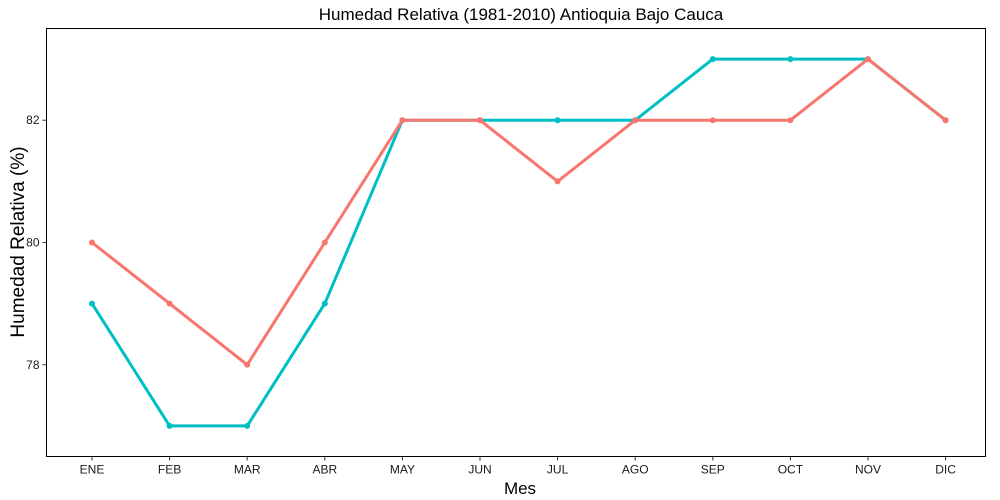 Image resolution: width=1000 pixels, height=500 pixels. I want to click on x-tick-label: SEP, so click(713, 470).